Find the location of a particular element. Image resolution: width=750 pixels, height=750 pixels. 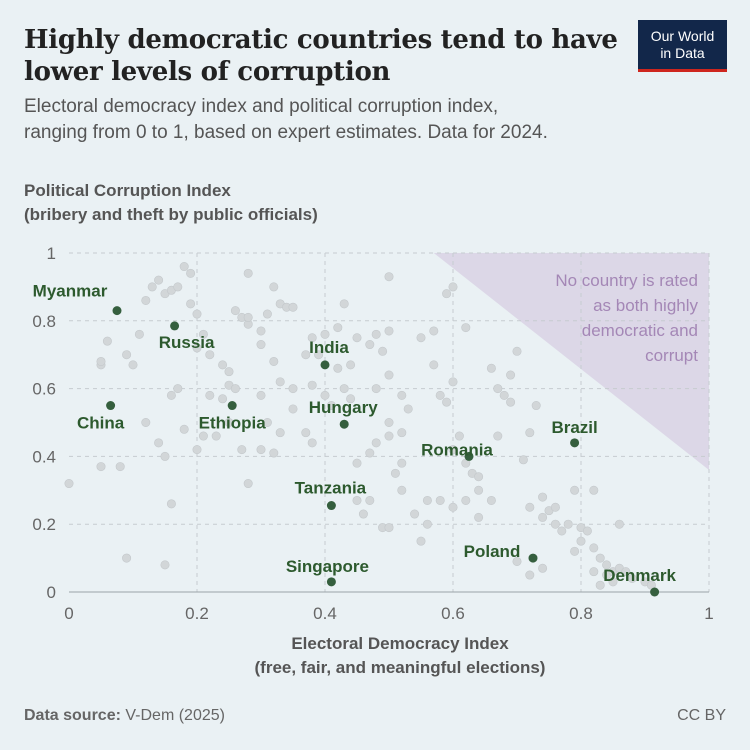

license-link: CC BY is located at coordinates (701, 715).